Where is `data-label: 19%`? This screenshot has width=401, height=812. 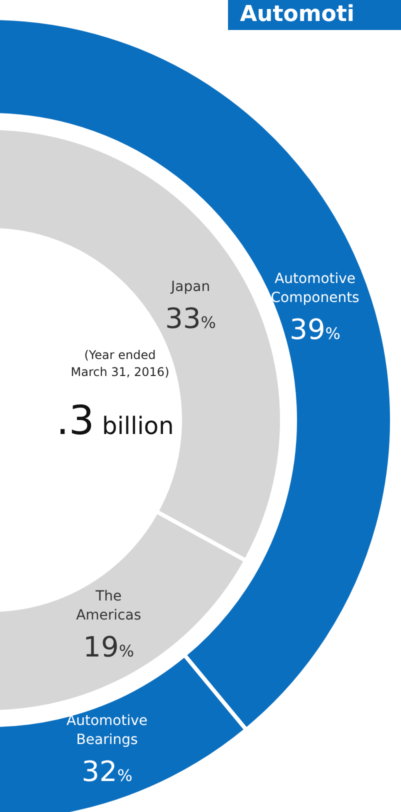 data-label: 19% is located at coordinates (108, 647).